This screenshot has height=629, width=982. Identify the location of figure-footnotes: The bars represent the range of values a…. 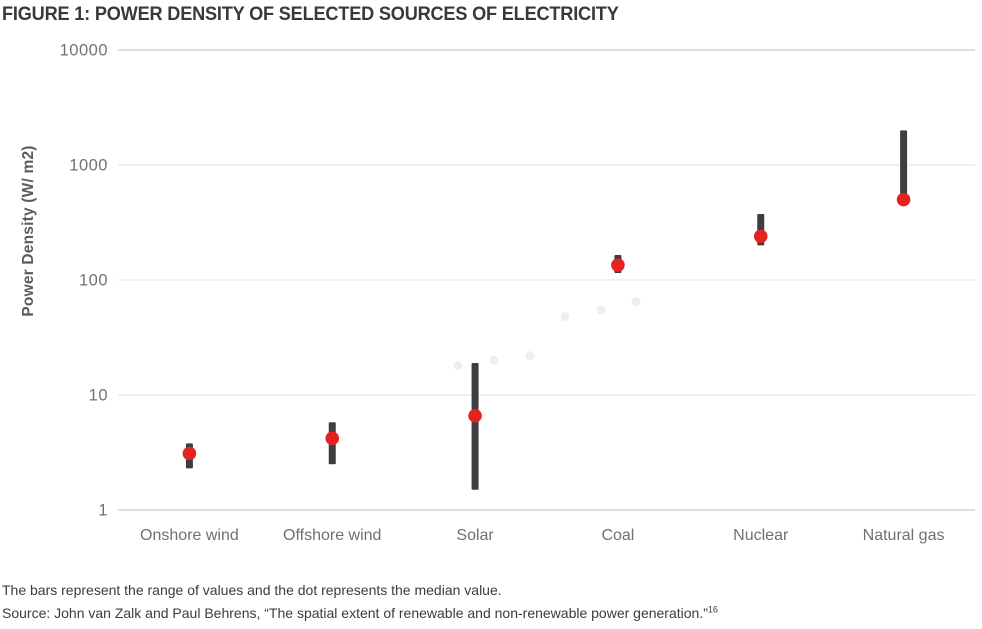
(482, 601).